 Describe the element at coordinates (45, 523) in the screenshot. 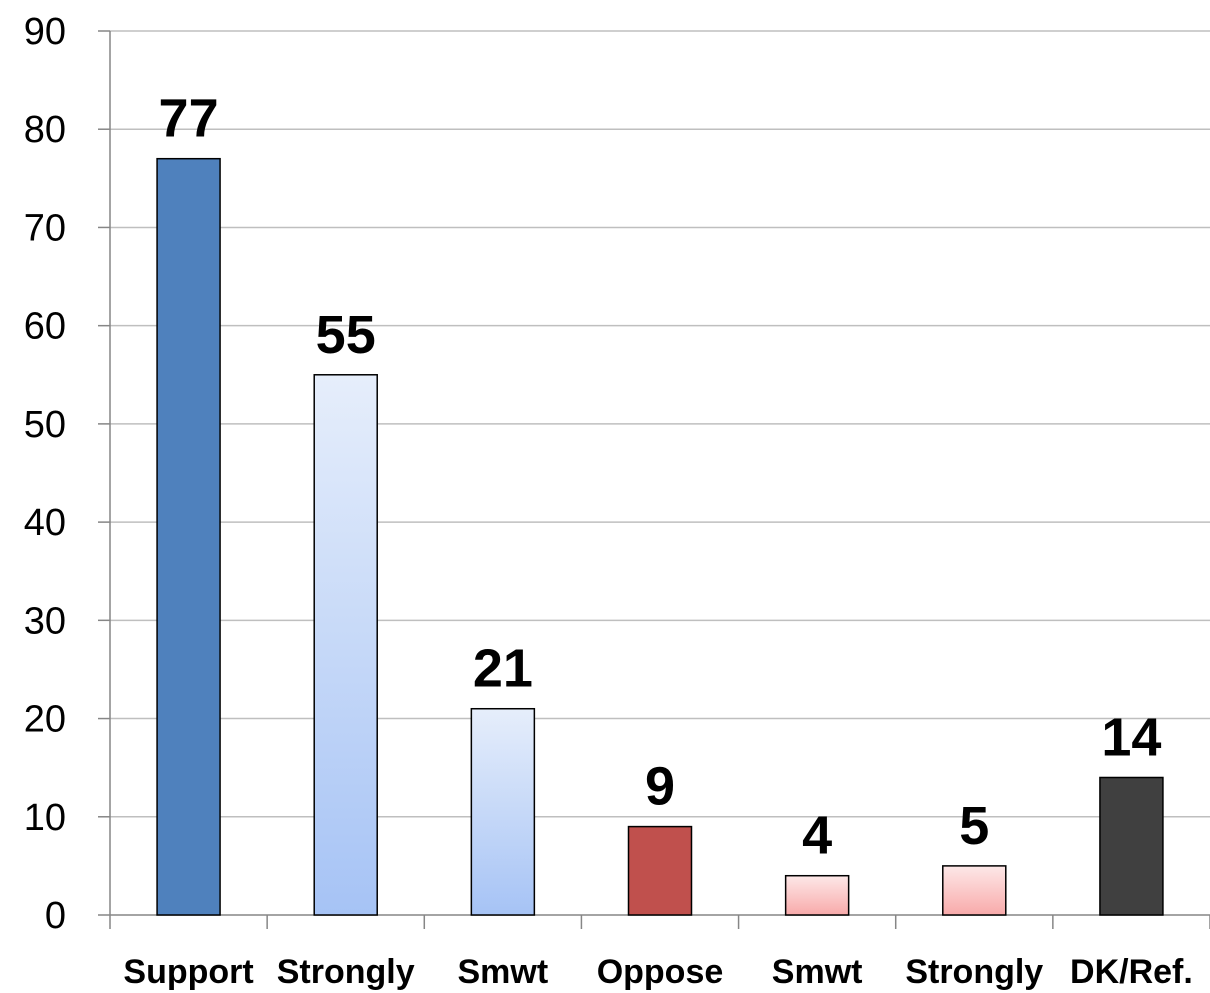

I see `y-tick-label-40: 40` at that location.